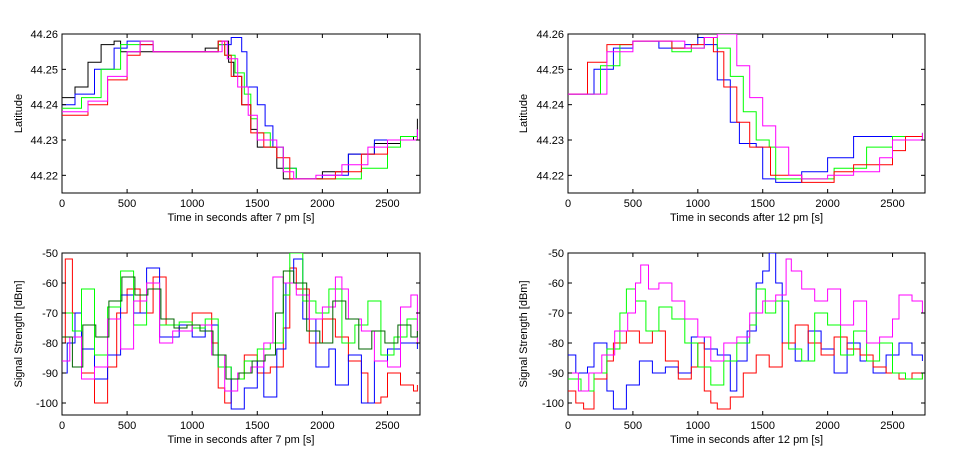  What do you see at coordinates (241, 440) in the screenshot?
I see `chart2-xlabel: Time in seconds after 7 pm [s]` at bounding box center [241, 440].